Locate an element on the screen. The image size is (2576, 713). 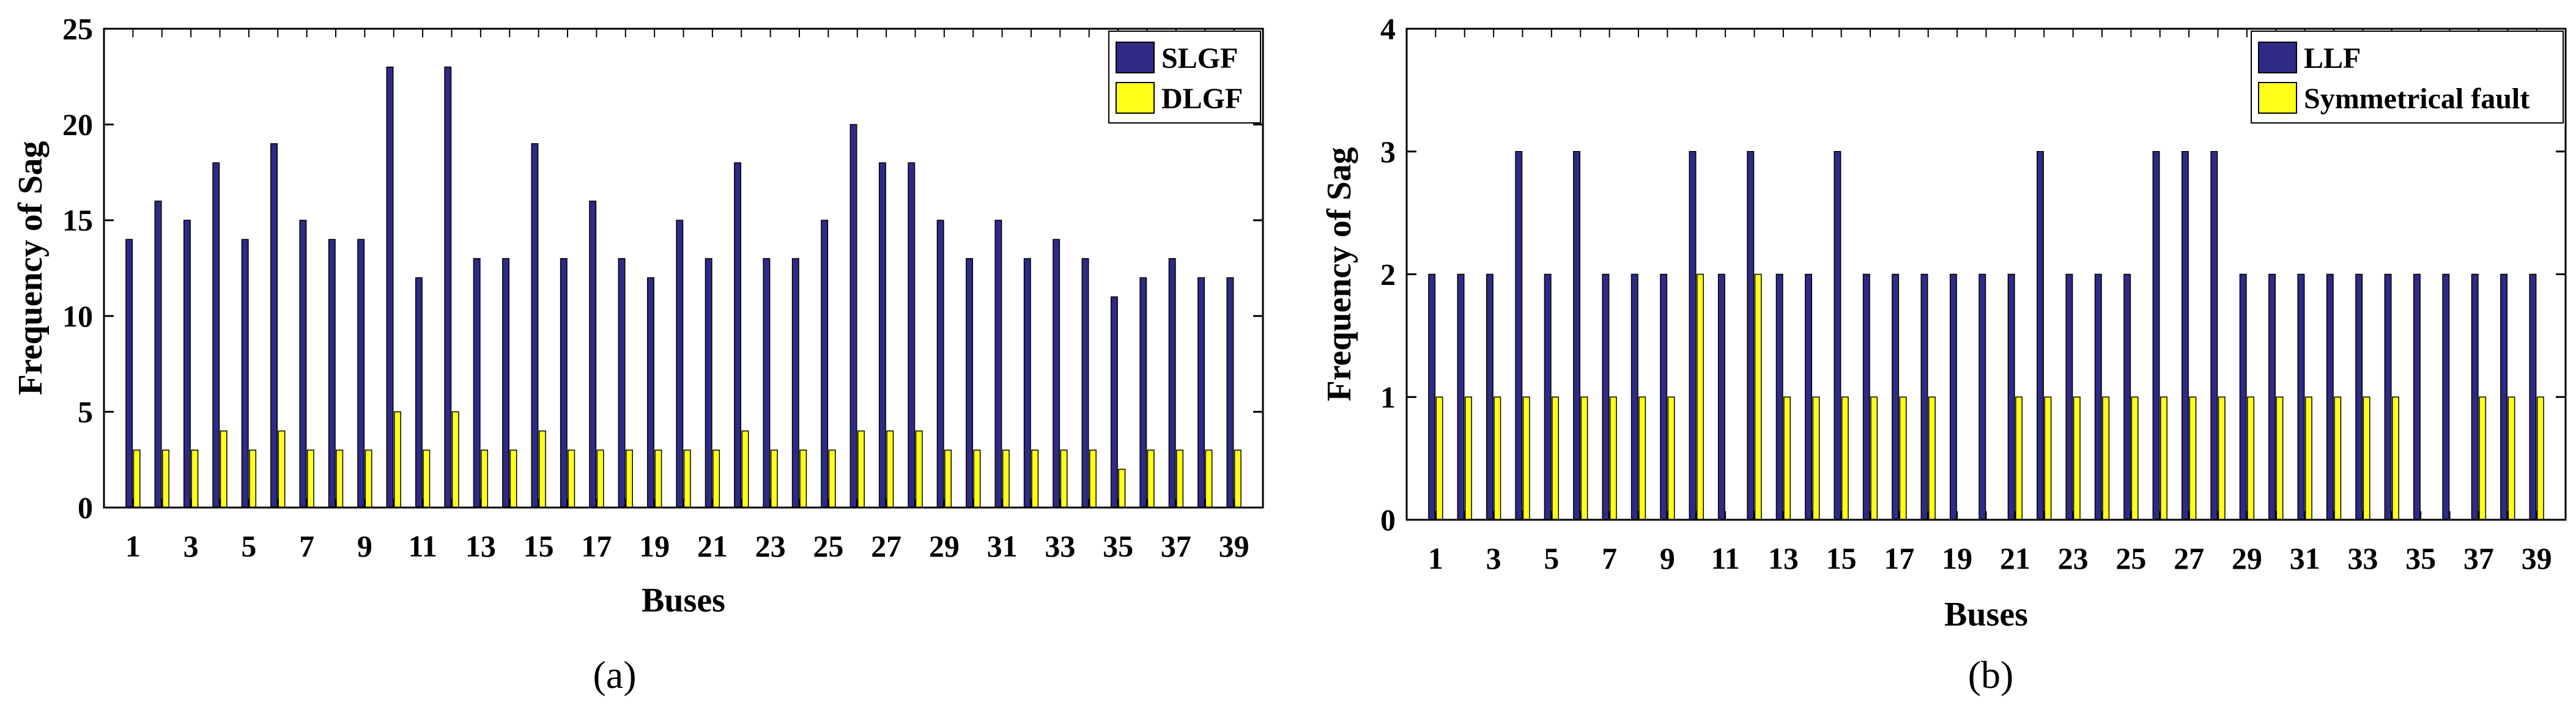
x-tick-label: 21 is located at coordinates (712, 546).